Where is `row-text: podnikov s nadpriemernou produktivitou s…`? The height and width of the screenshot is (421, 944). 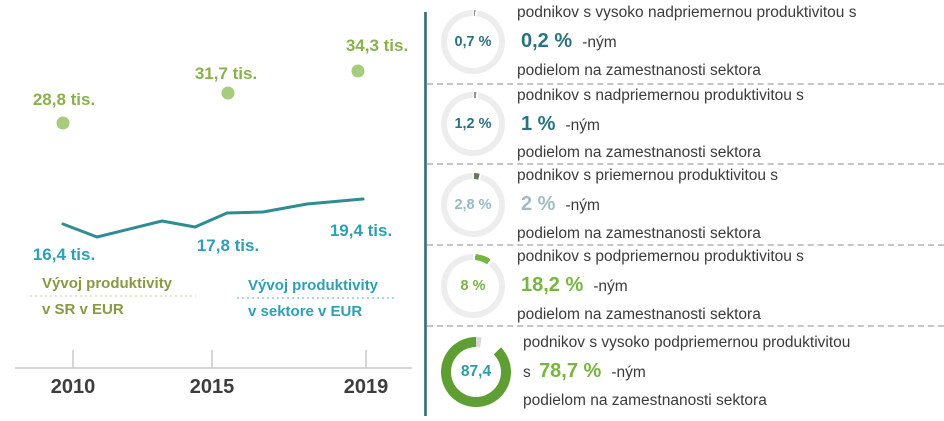
row-text: podnikov s nadpriemernou produktivitou s… is located at coordinates (727, 124).